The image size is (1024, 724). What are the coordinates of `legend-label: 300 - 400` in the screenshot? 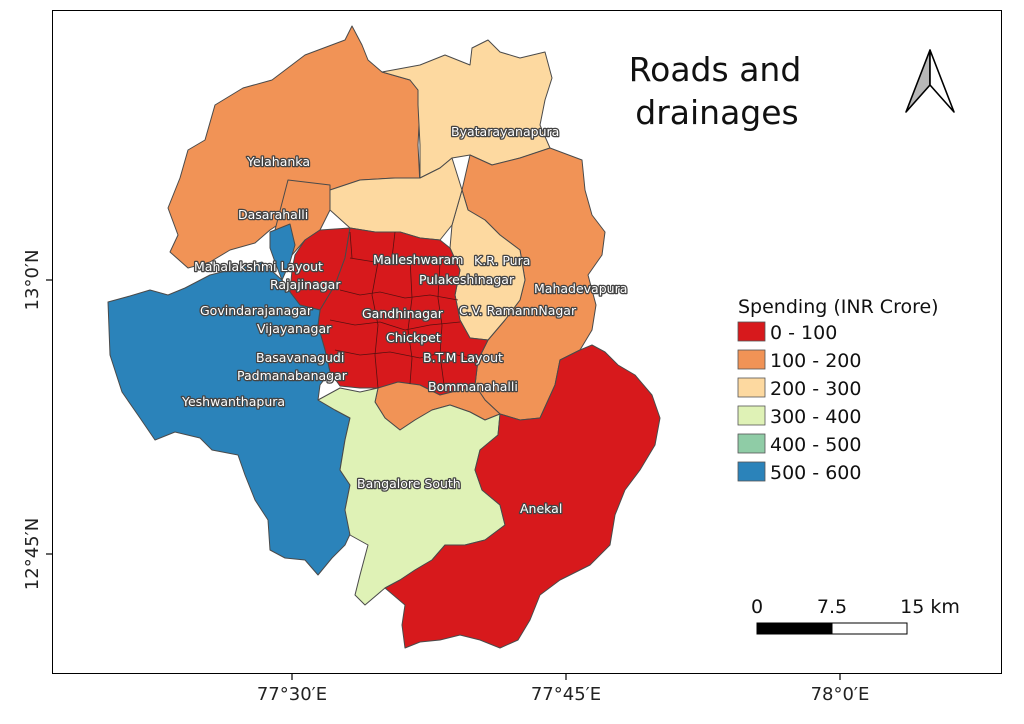 It's located at (815, 417).